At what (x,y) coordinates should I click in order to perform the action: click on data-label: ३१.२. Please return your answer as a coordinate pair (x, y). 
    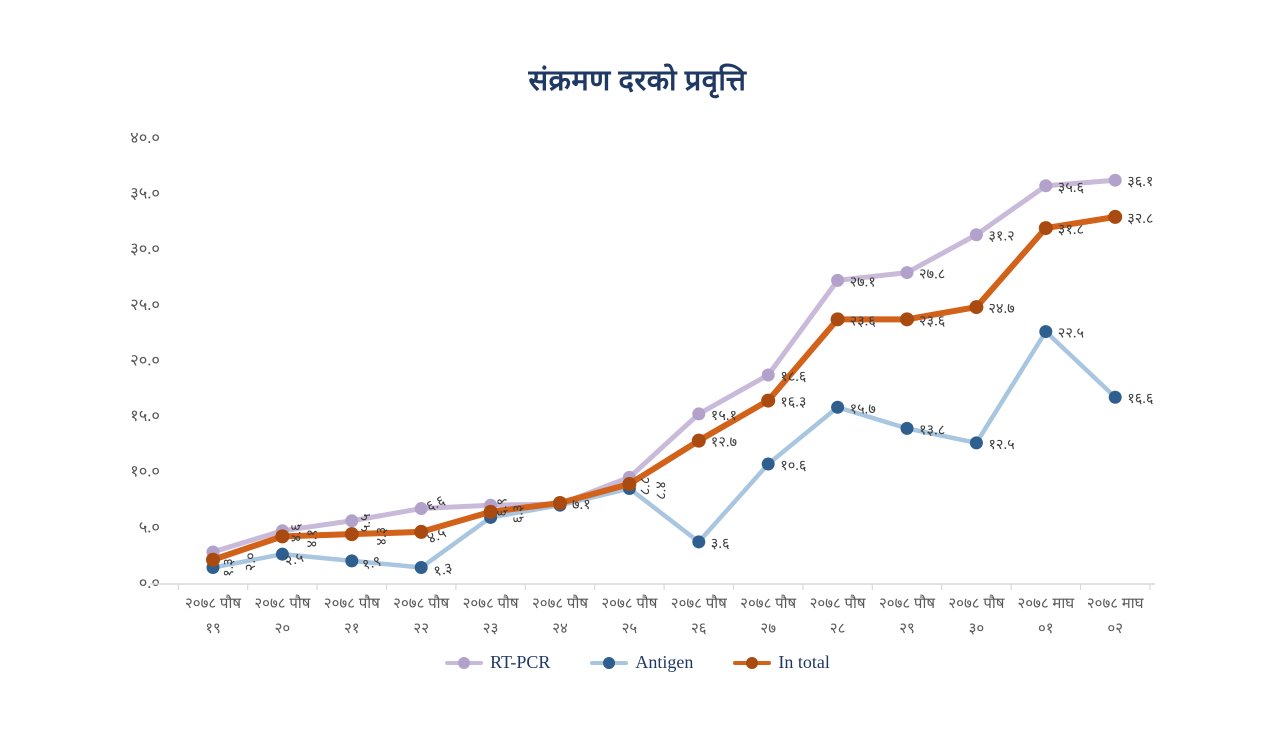
    Looking at the image, I should click on (1001, 237).